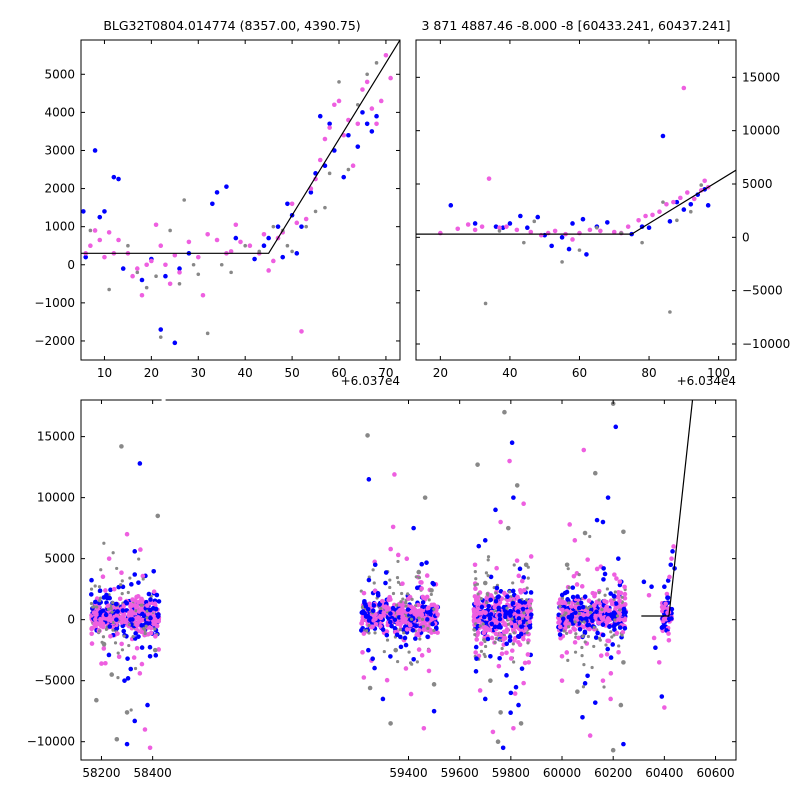 Image resolution: width=800 pixels, height=800 pixels. I want to click on y-tick-label: −1000, so click(54, 303).